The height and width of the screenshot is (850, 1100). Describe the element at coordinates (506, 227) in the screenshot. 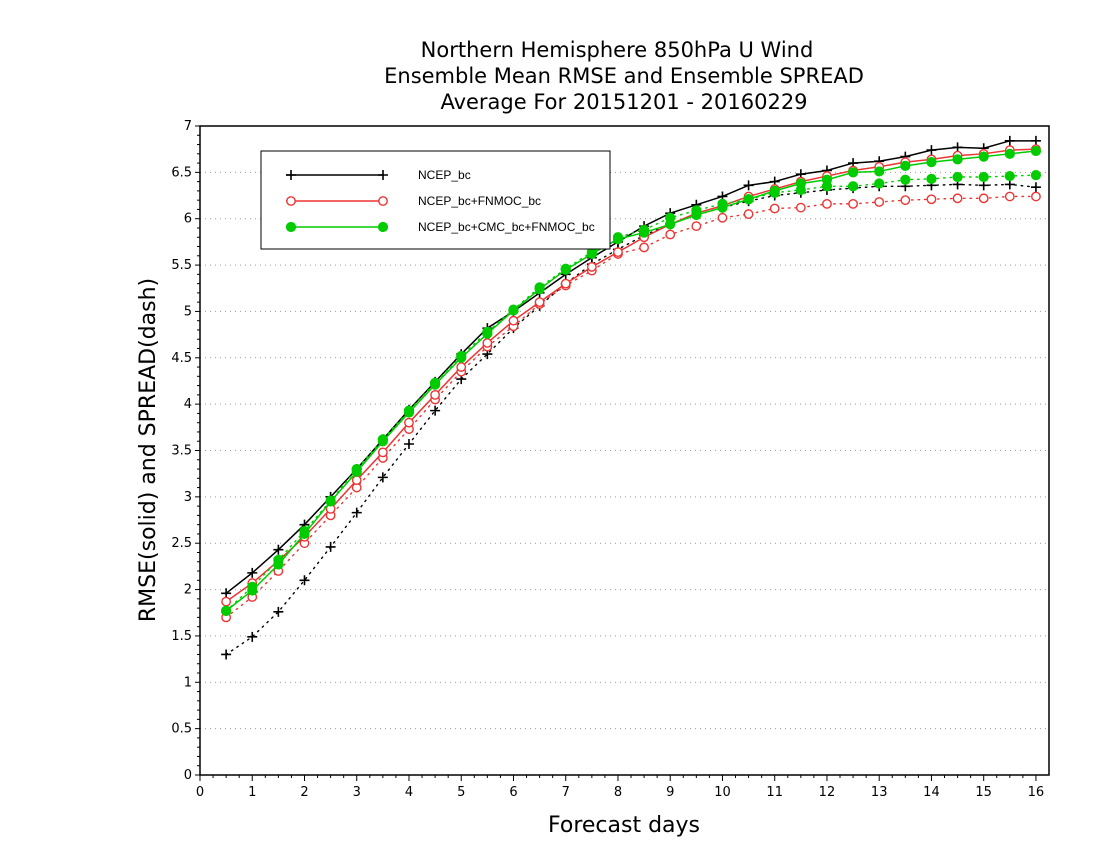

I see `legend-label: NCEP_bc+CMC_bc+FNMOC_bc` at that location.